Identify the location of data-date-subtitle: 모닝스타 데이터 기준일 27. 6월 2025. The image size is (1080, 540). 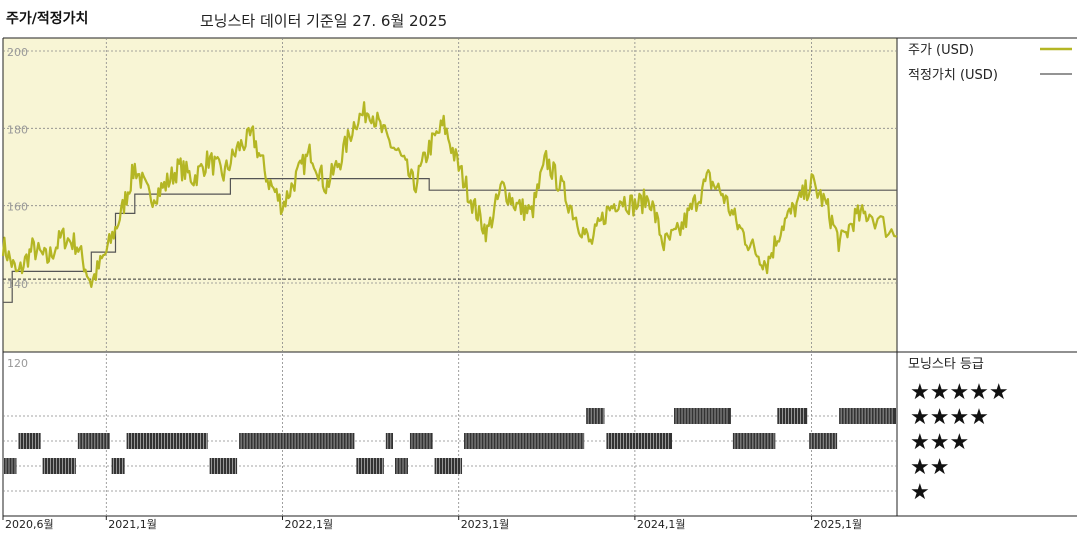
(324, 21).